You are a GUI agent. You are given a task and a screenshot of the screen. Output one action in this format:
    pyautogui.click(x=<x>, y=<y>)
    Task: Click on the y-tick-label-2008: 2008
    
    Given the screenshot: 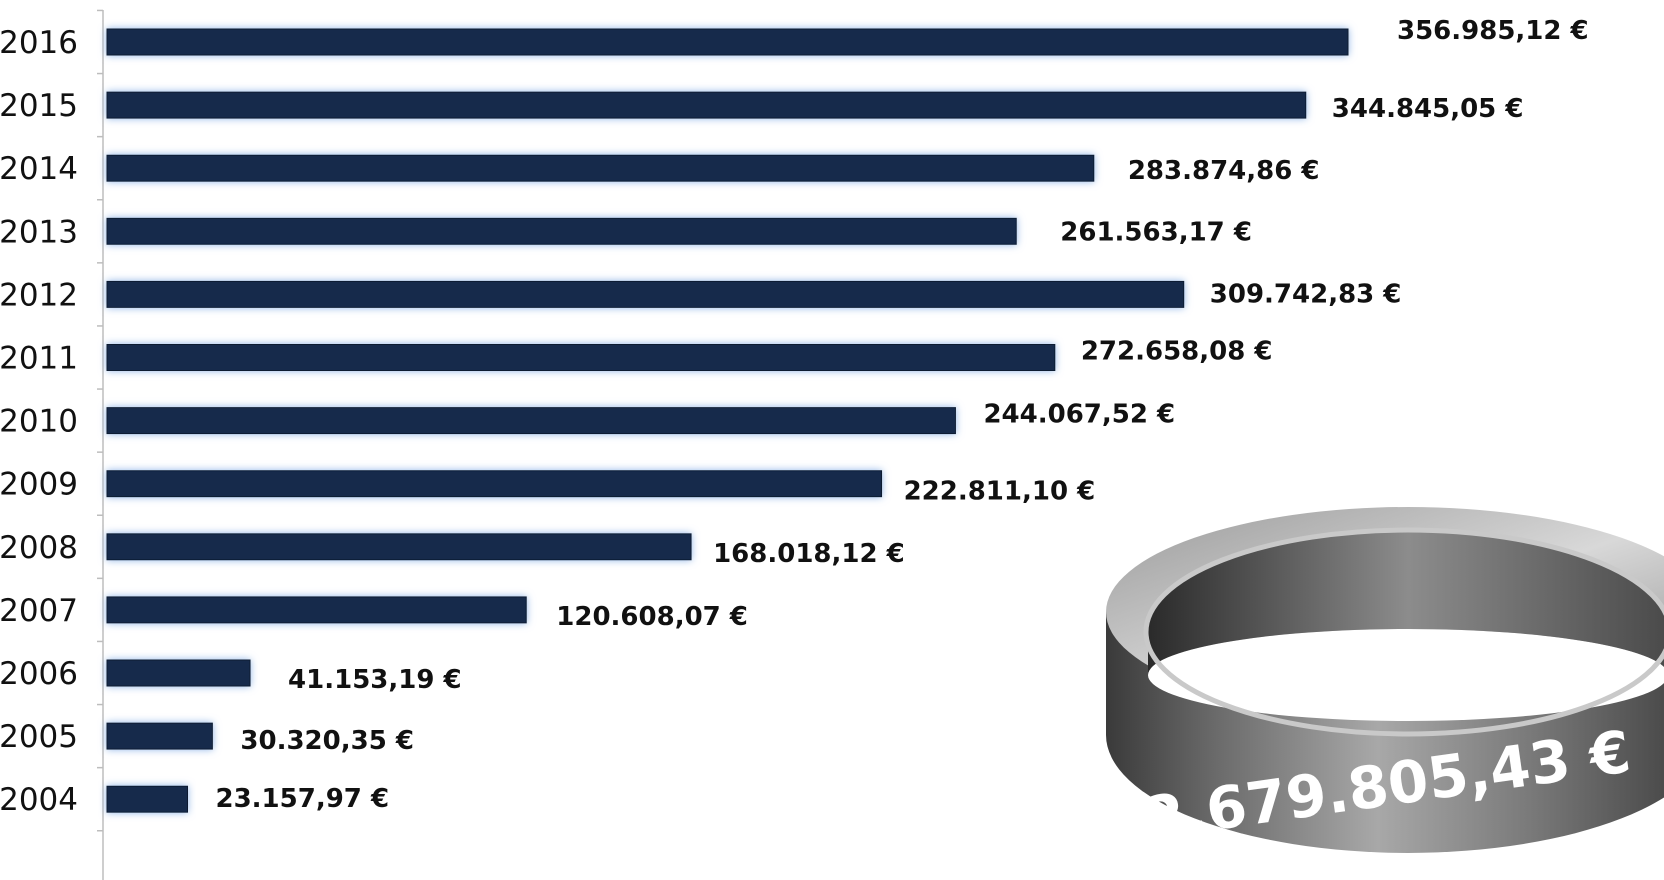 What is the action you would take?
    pyautogui.click(x=39, y=548)
    